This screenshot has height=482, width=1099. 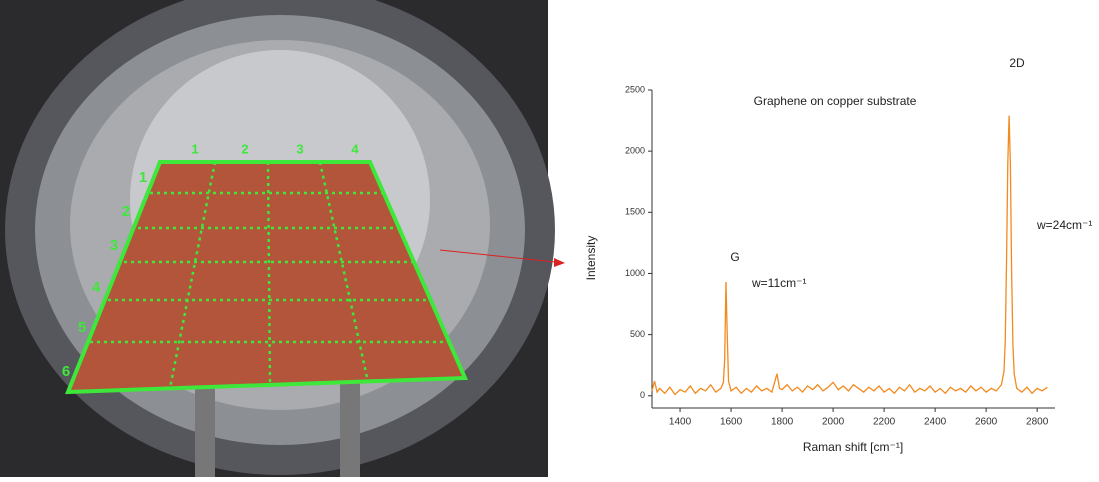 What do you see at coordinates (835, 101) in the screenshot?
I see `chart-title: Graphene on copper substrate` at bounding box center [835, 101].